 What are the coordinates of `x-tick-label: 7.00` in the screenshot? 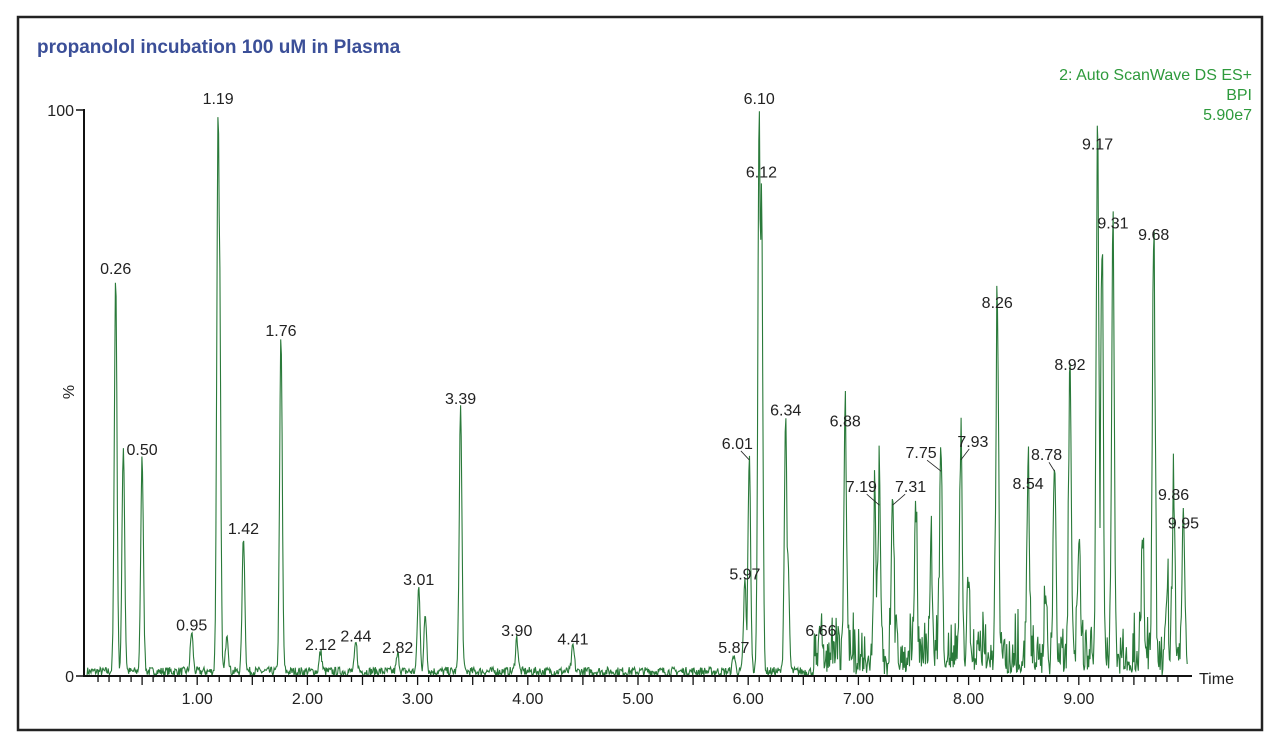 It's located at (858, 699).